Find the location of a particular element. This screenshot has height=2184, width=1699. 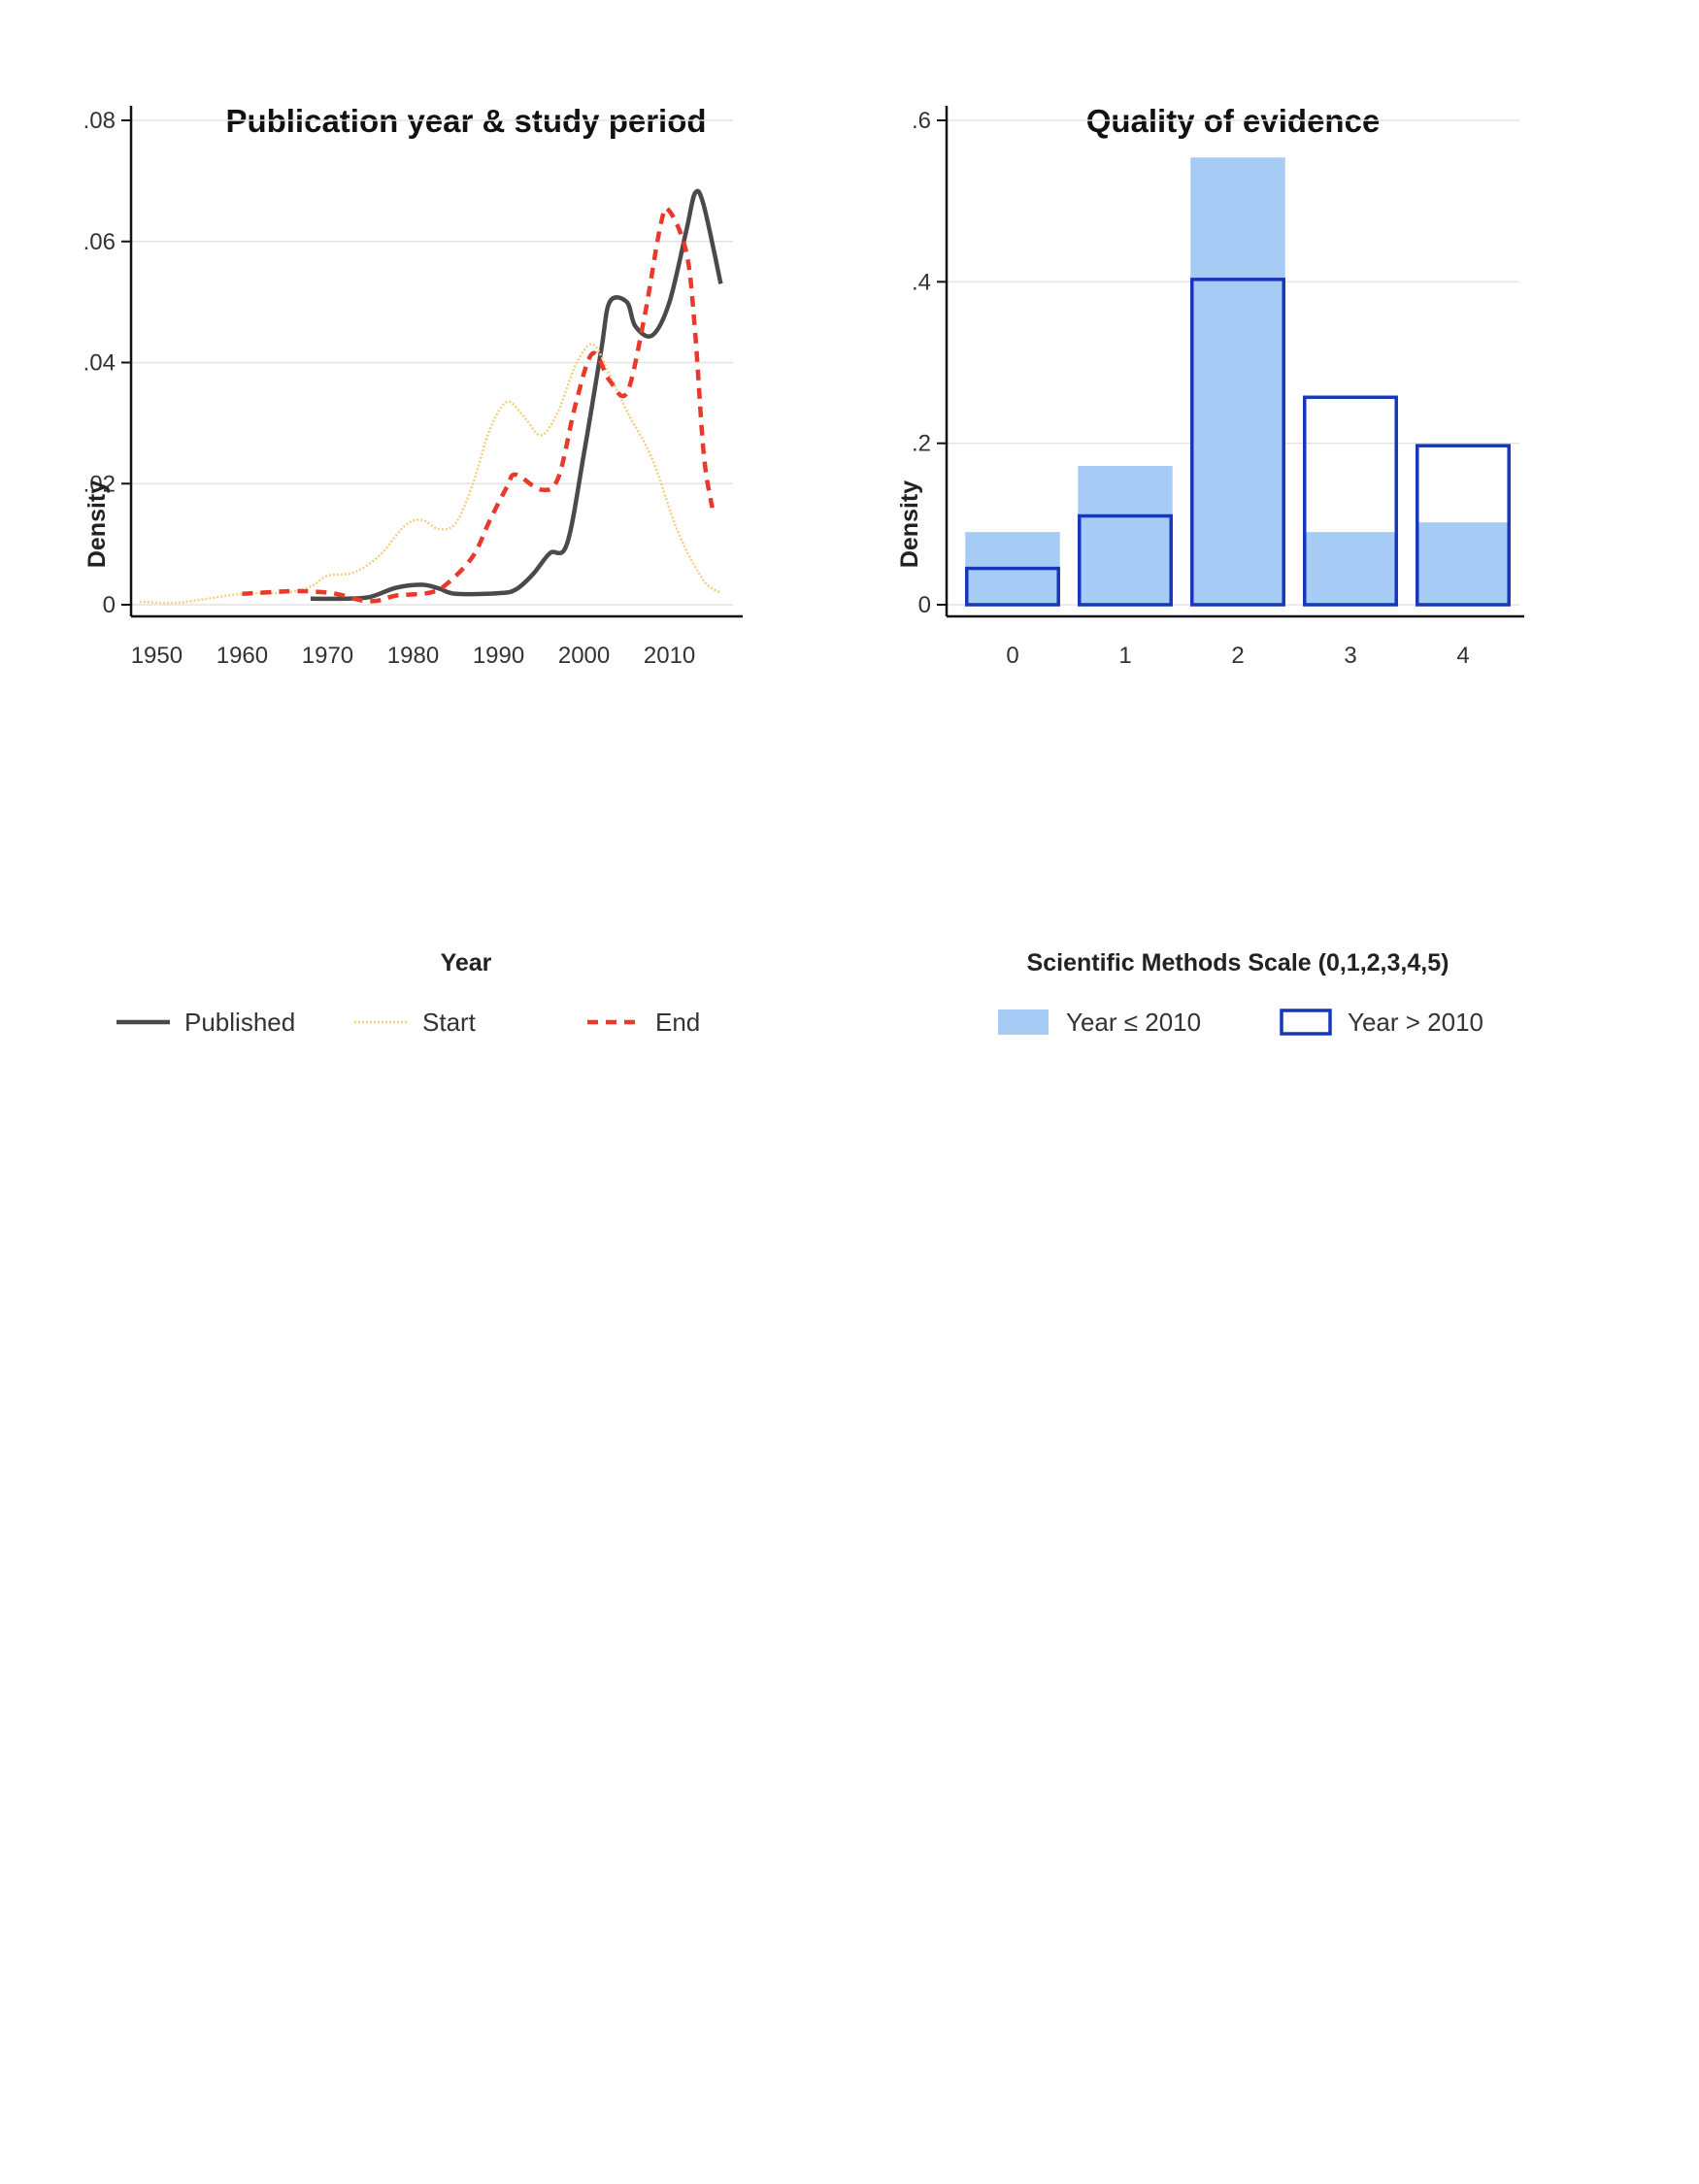

series-line-start is located at coordinates (430, 474).